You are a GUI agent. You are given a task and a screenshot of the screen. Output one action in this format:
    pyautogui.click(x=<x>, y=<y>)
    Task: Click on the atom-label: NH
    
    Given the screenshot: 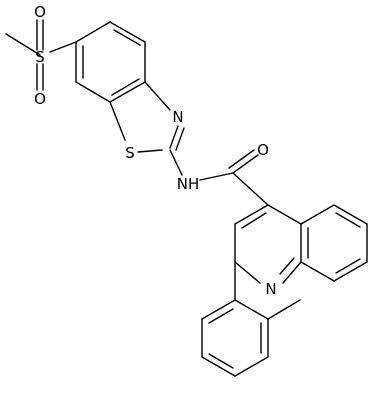 What is the action you would take?
    pyautogui.click(x=188, y=184)
    